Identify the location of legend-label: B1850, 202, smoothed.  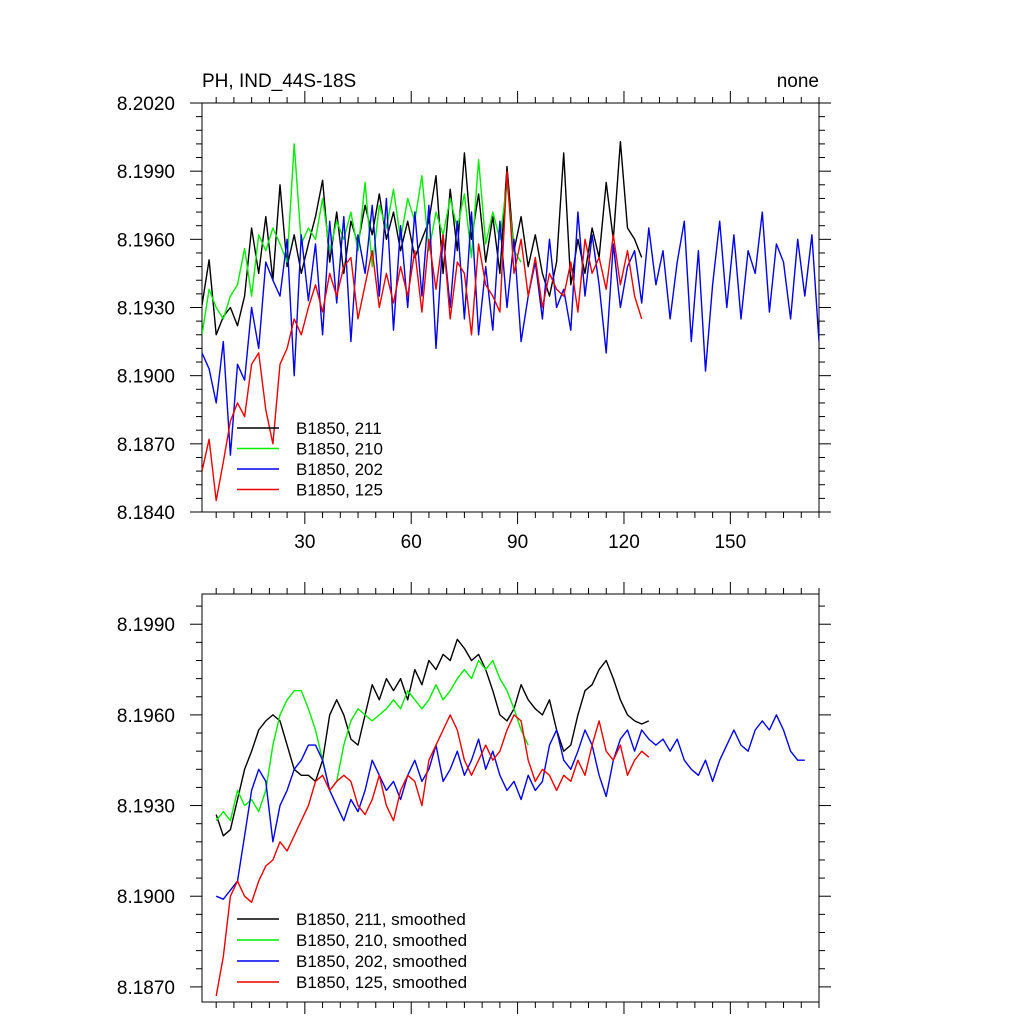
(381, 961).